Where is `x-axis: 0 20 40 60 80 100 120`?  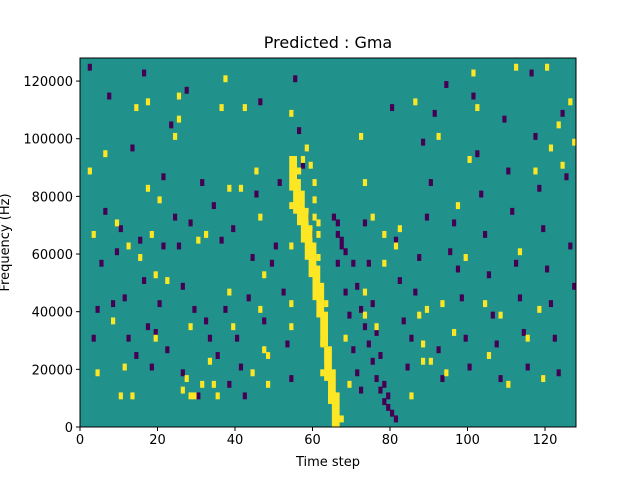 x-axis: 0 20 40 60 80 100 120 is located at coordinates (317, 437).